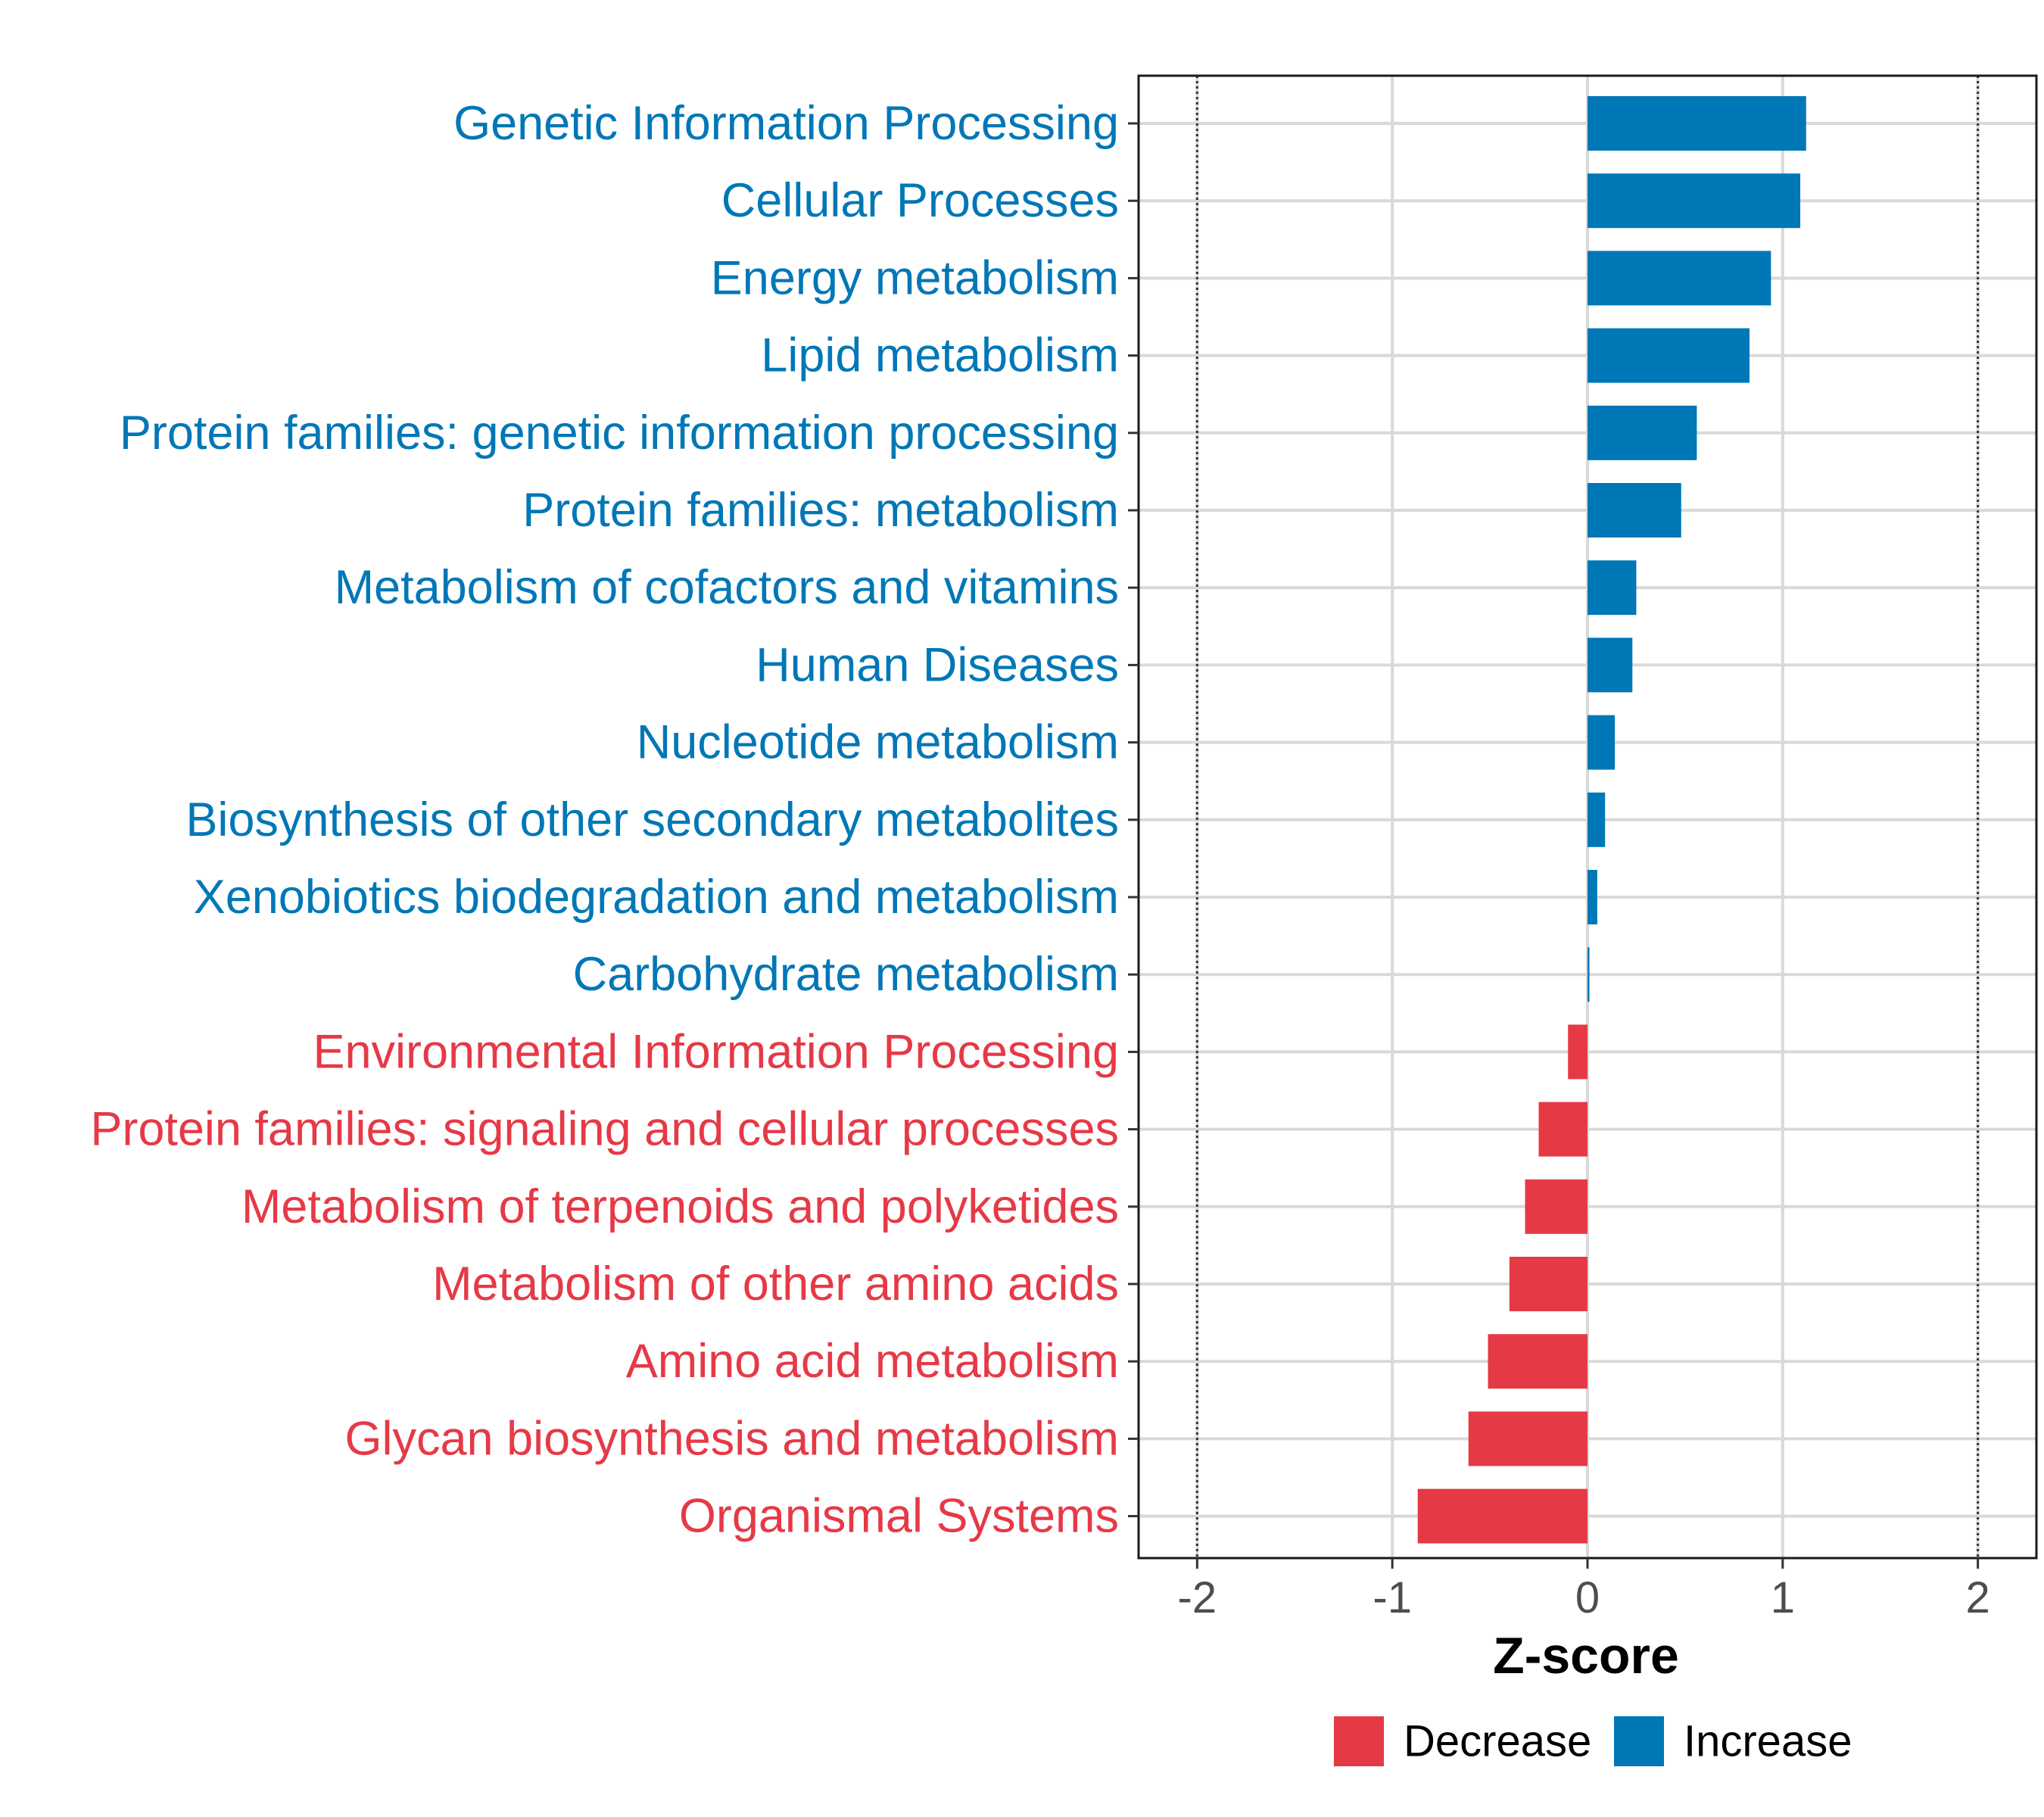 This screenshot has height=1817, width=2044. Describe the element at coordinates (775, 1284) in the screenshot. I see `category-label: Metabolism of other amino acids` at that location.